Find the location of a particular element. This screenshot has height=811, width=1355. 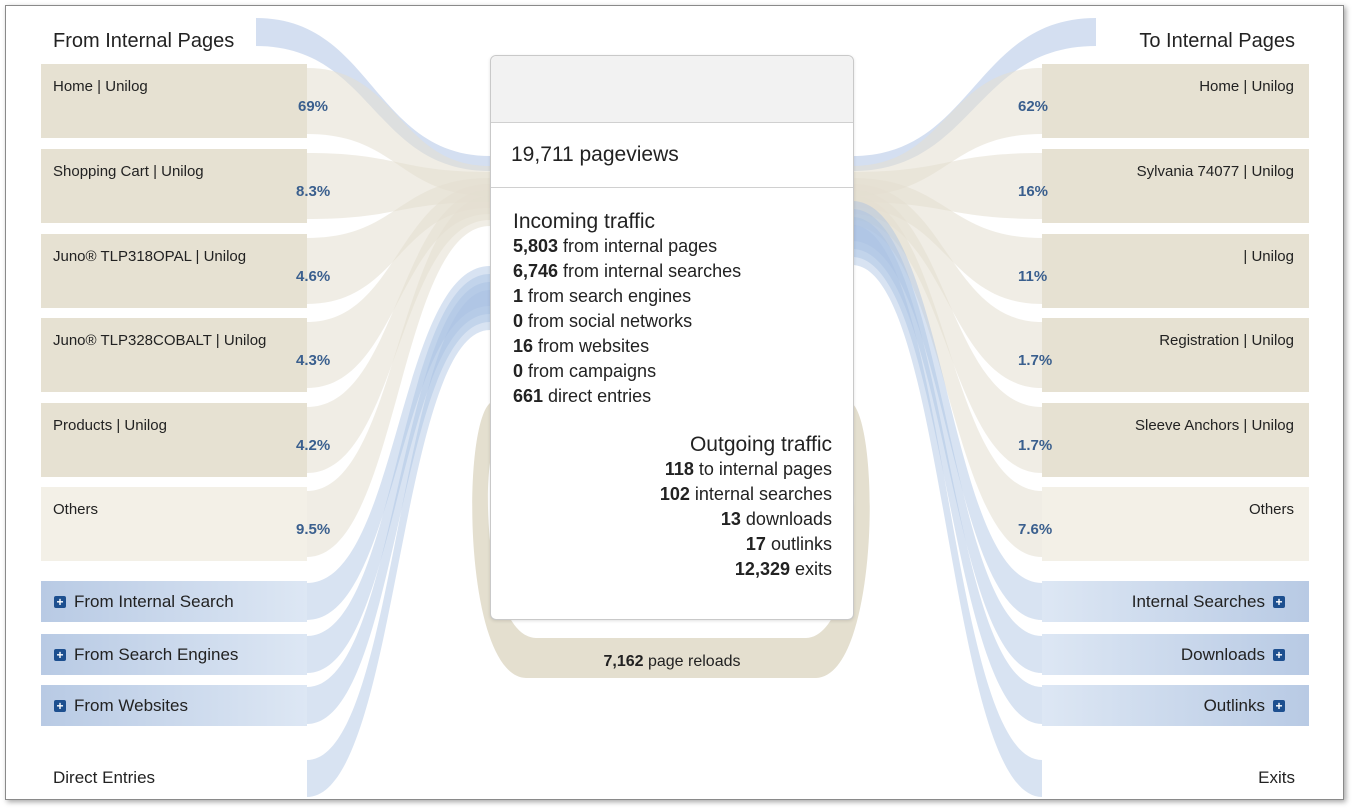

reloads-text: page reloads is located at coordinates (692, 661).